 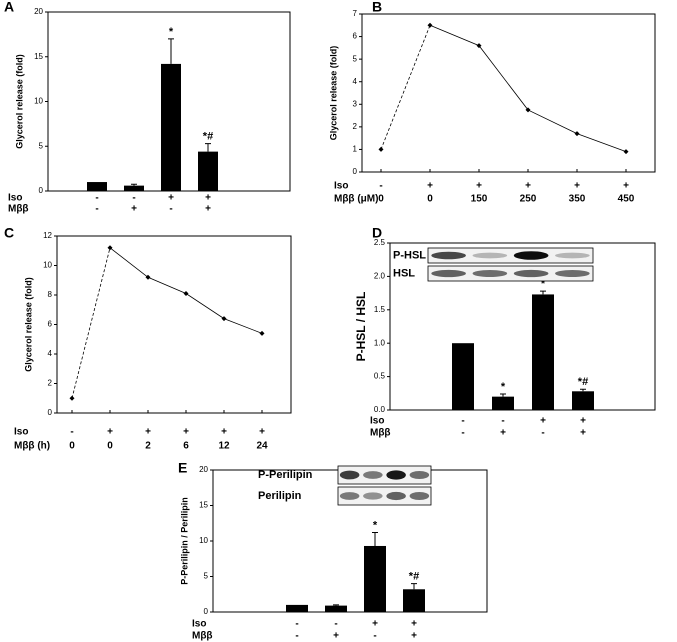 I want to click on condition-label: 450, so click(x=626, y=199).